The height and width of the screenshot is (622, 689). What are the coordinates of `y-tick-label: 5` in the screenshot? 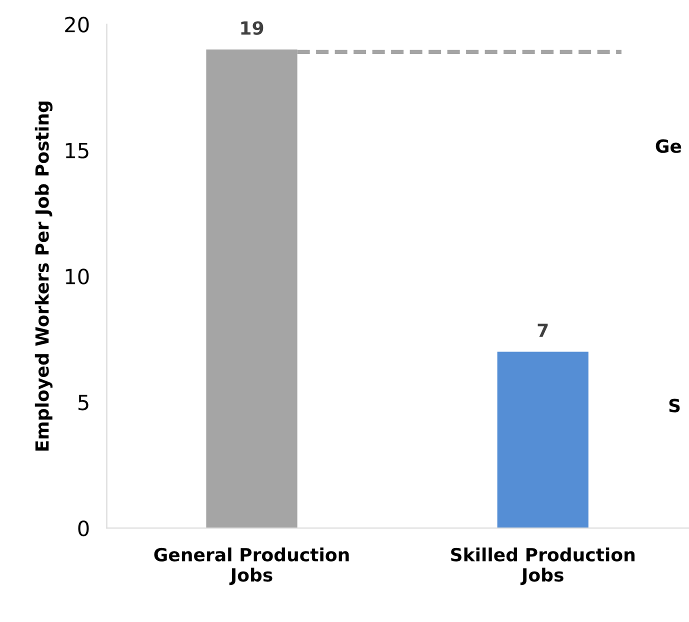 It's located at (83, 402).